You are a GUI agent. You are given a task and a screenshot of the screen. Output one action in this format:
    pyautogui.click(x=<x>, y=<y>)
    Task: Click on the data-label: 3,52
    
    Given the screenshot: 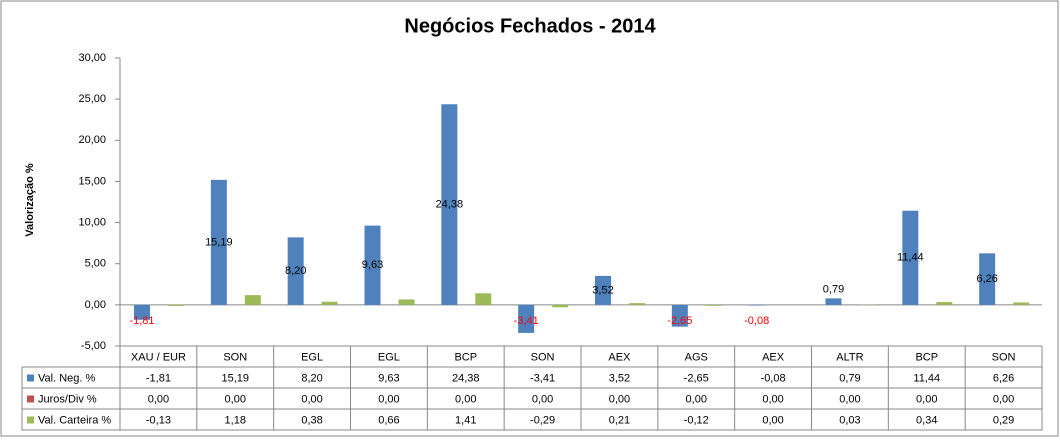 What is the action you would take?
    pyautogui.click(x=602, y=290)
    